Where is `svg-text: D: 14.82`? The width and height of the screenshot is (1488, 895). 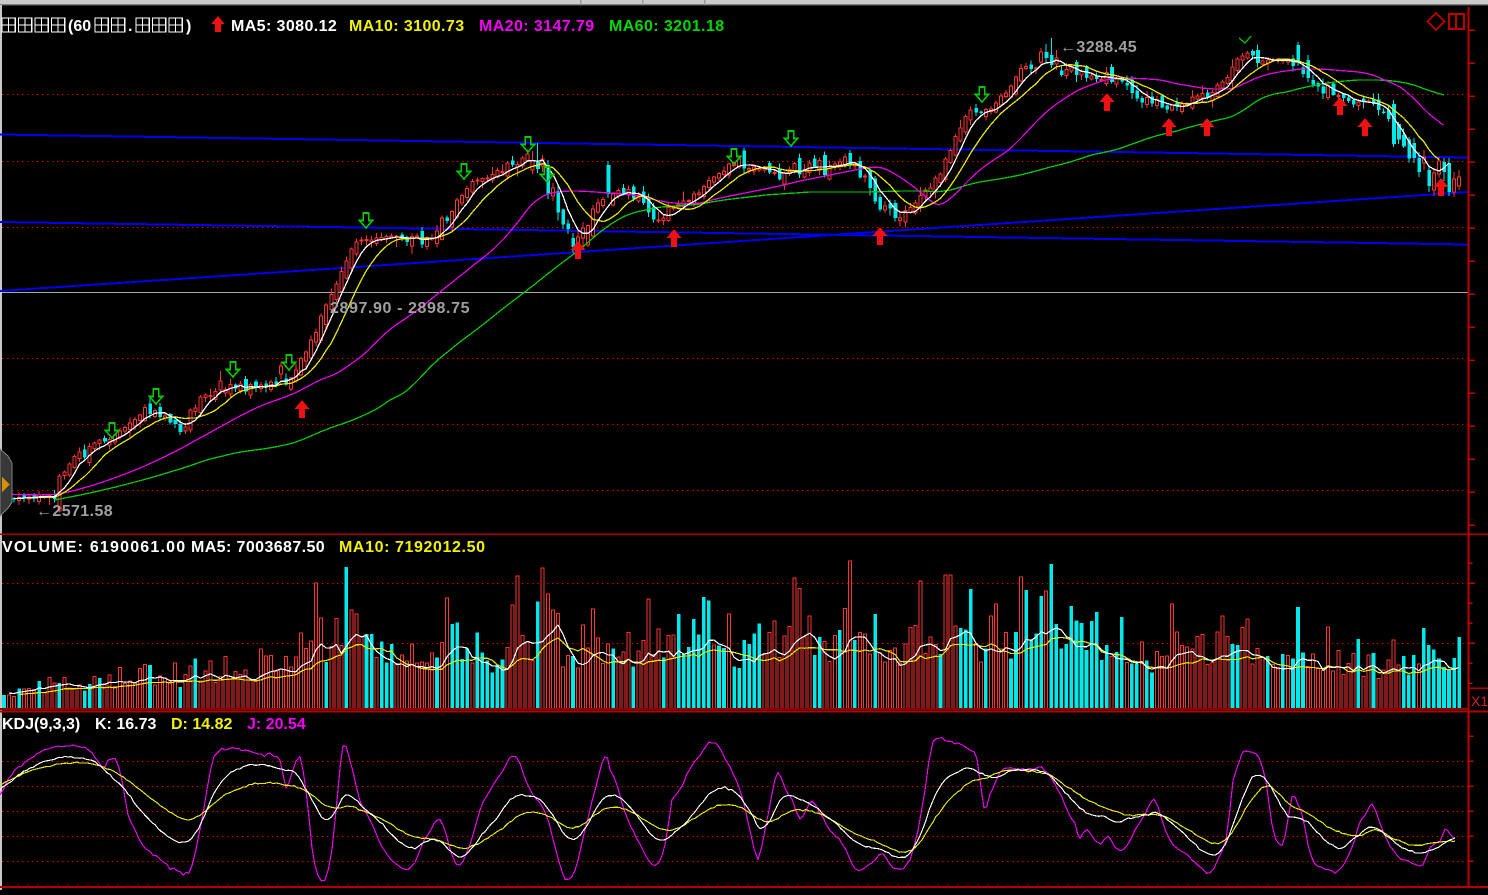 svg-text: D: 14.82 is located at coordinates (201, 724).